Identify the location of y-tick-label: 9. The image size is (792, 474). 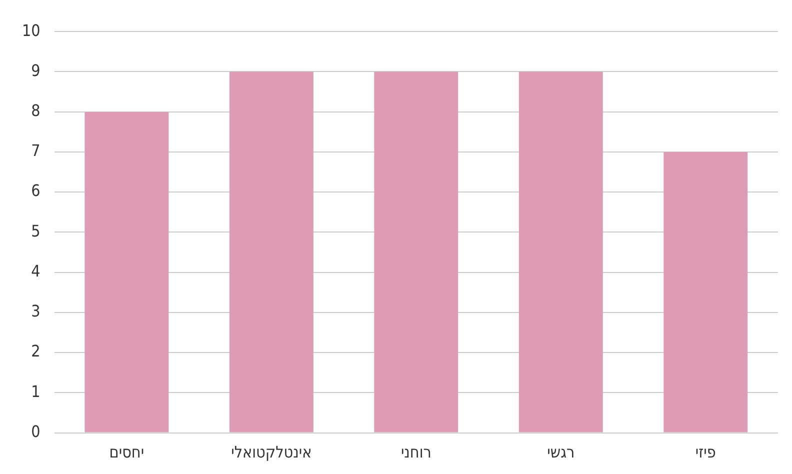
(35, 70).